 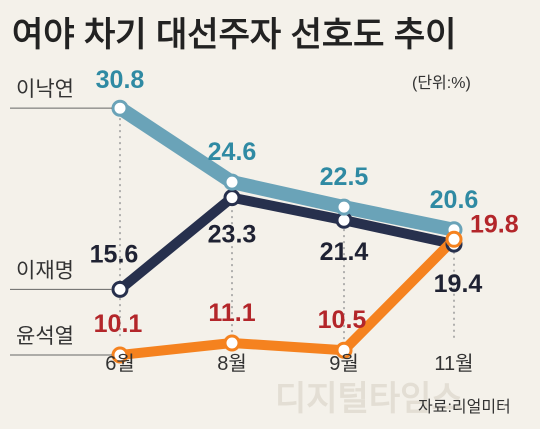 What do you see at coordinates (120, 80) in the screenshot?
I see `data-label: 30.8` at bounding box center [120, 80].